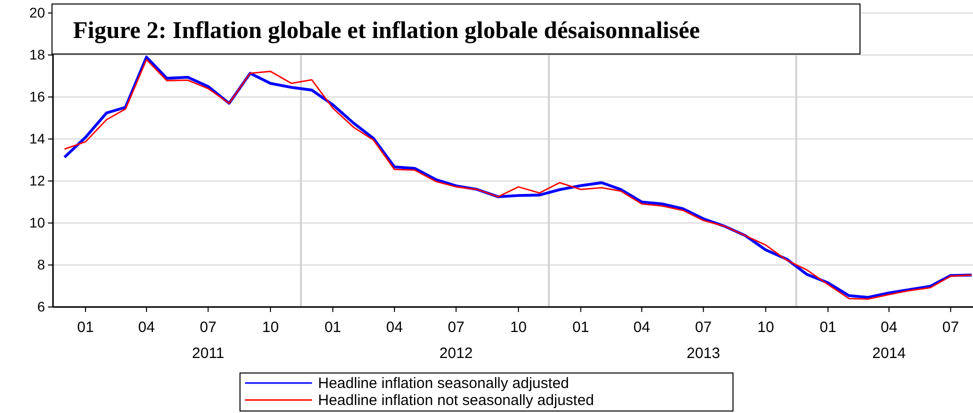 Image resolution: width=973 pixels, height=413 pixels. I want to click on y-tick-label: 16, so click(37, 96).